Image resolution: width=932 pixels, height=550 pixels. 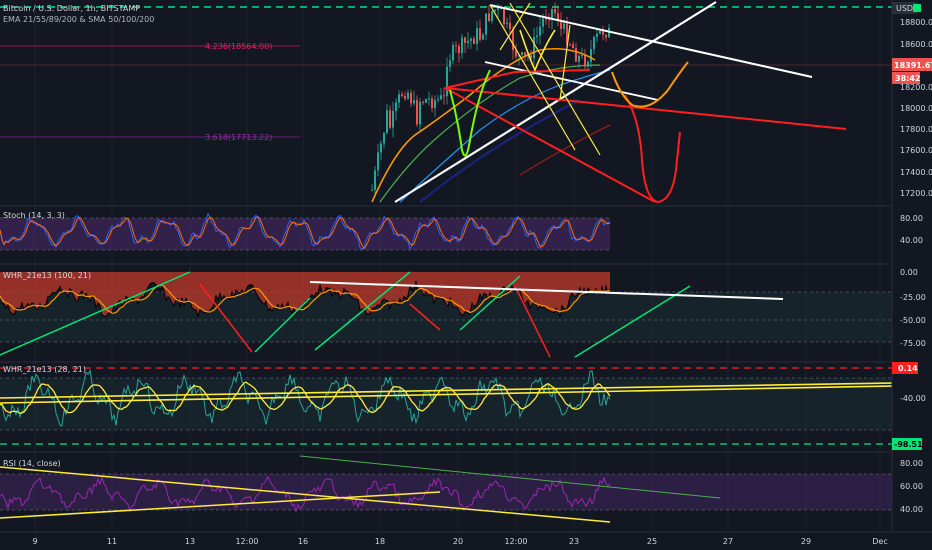 What do you see at coordinates (650, 84) in the screenshot?
I see `orange-projection-curve` at bounding box center [650, 84].